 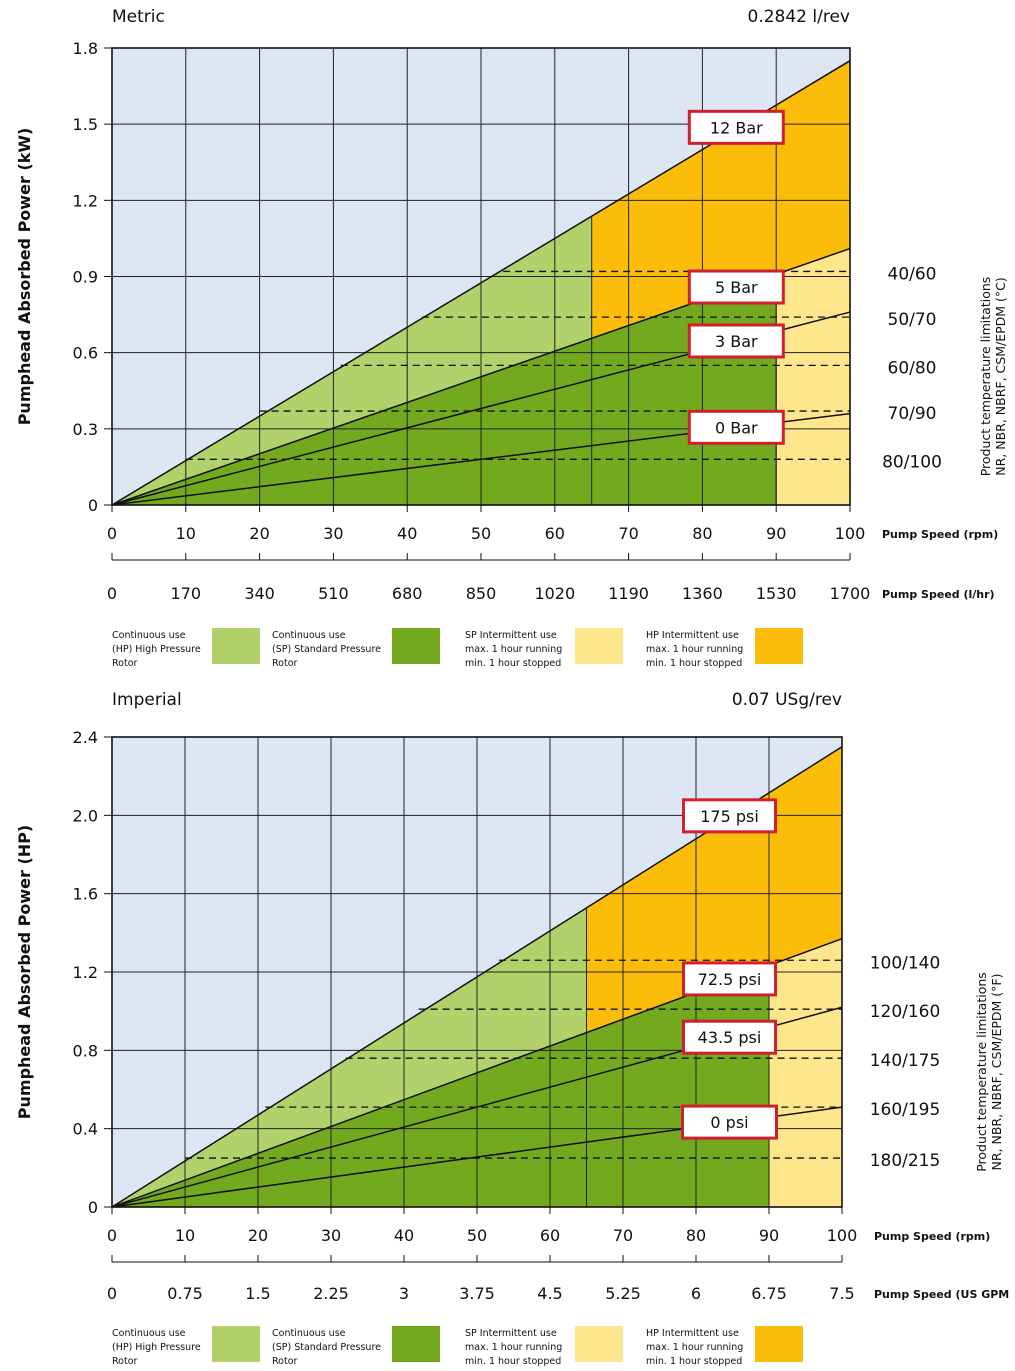 I want to click on pressure-label: 5 Bar, so click(x=736, y=287).